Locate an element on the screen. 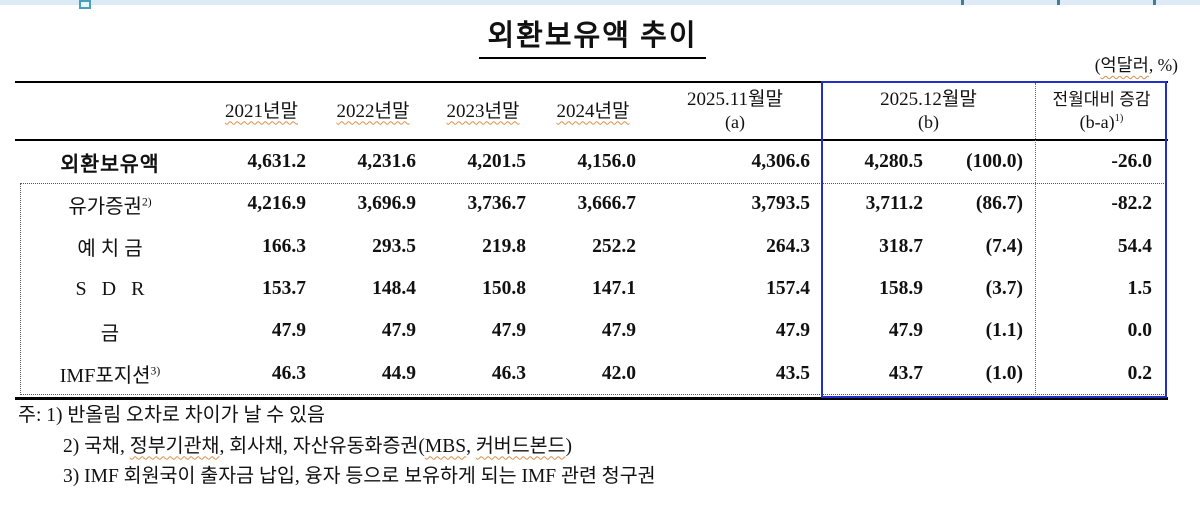  row-label: 금 is located at coordinates (110, 333).